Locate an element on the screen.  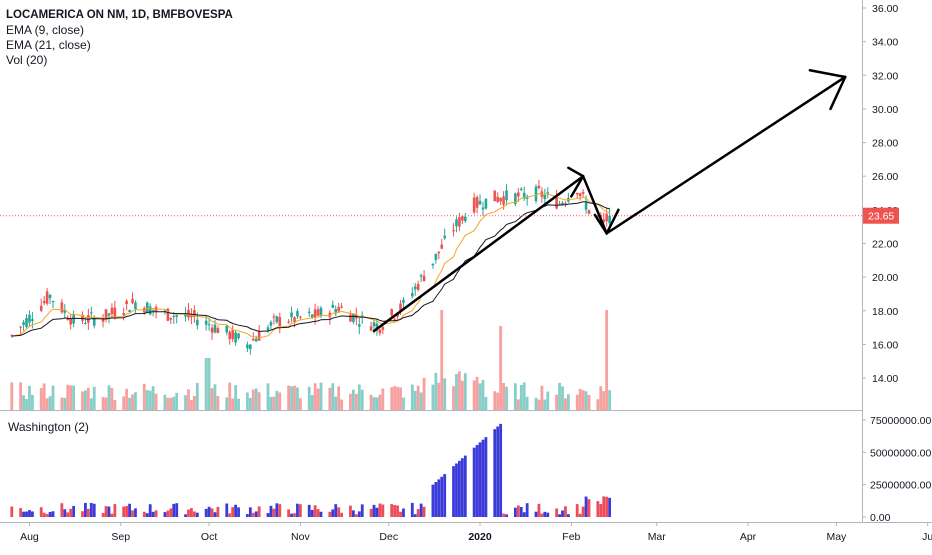
legend-volume: Vol (20) is located at coordinates (27, 60).